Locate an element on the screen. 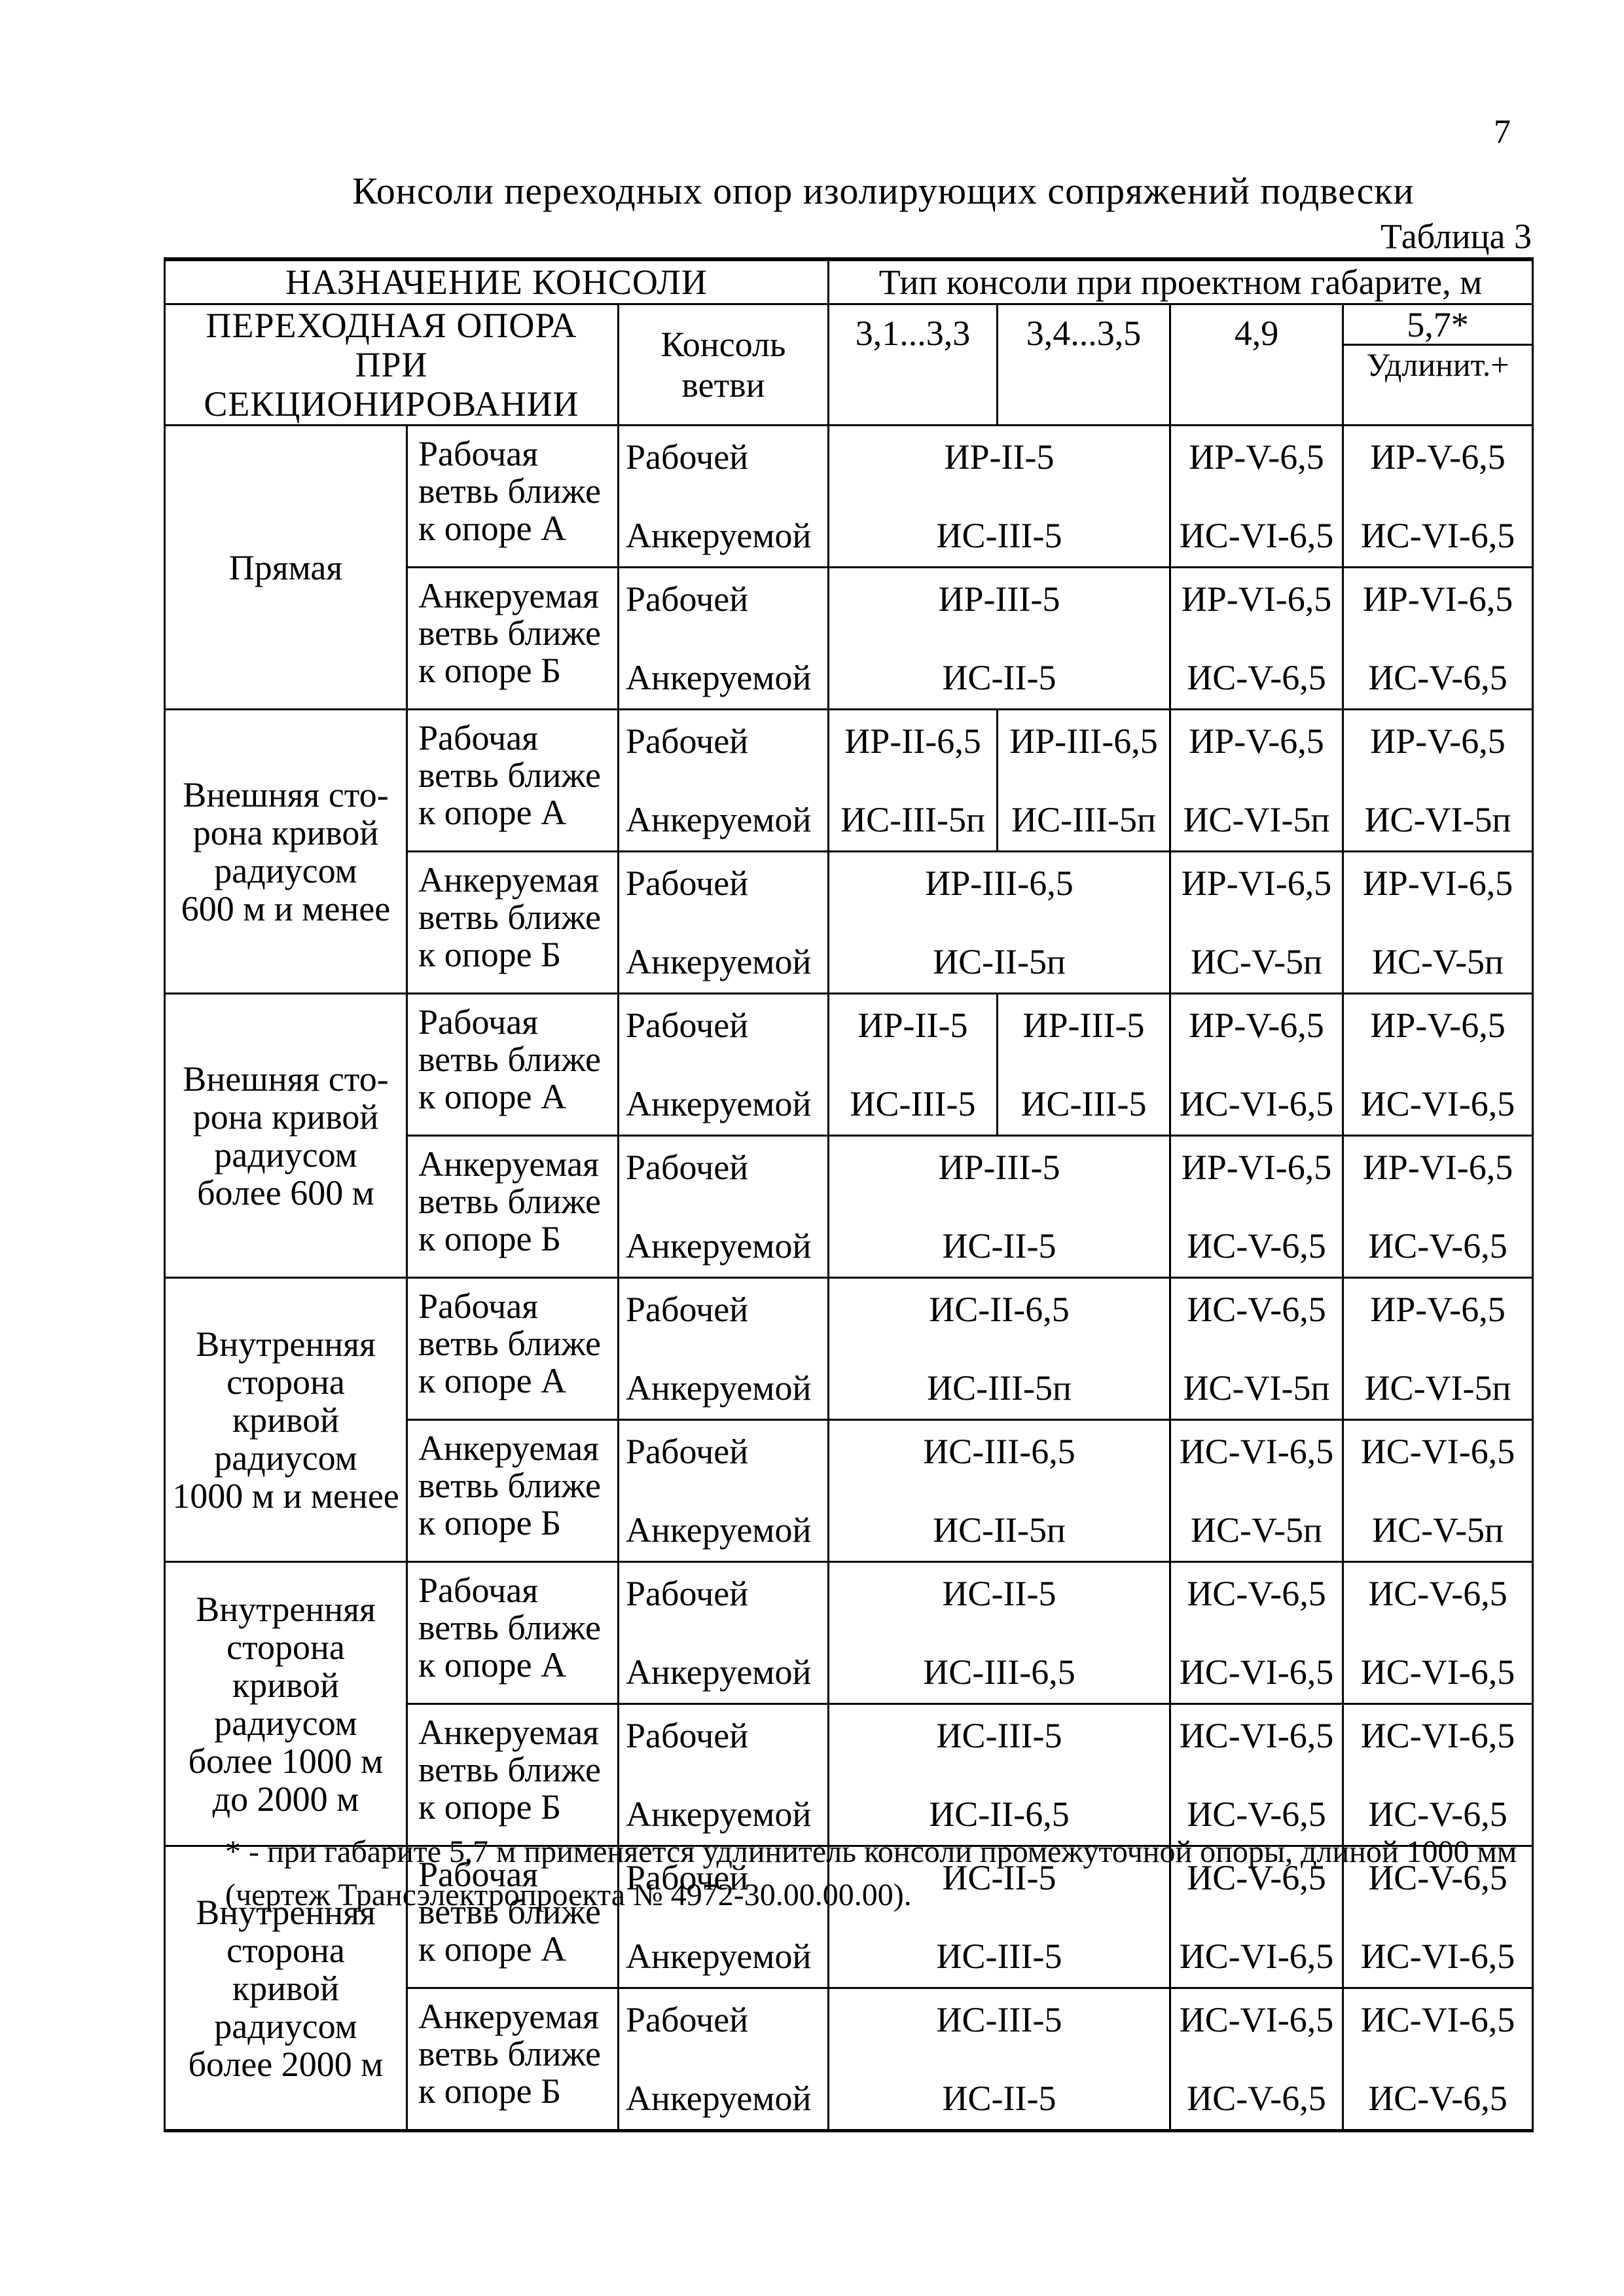 Image resolution: width=1624 pixels, height=2296 pixels. table-row: Анкеруемой ИС-II-6,5 ИС-V-6,5 ИС-V-6,5 is located at coordinates (849, 1811).